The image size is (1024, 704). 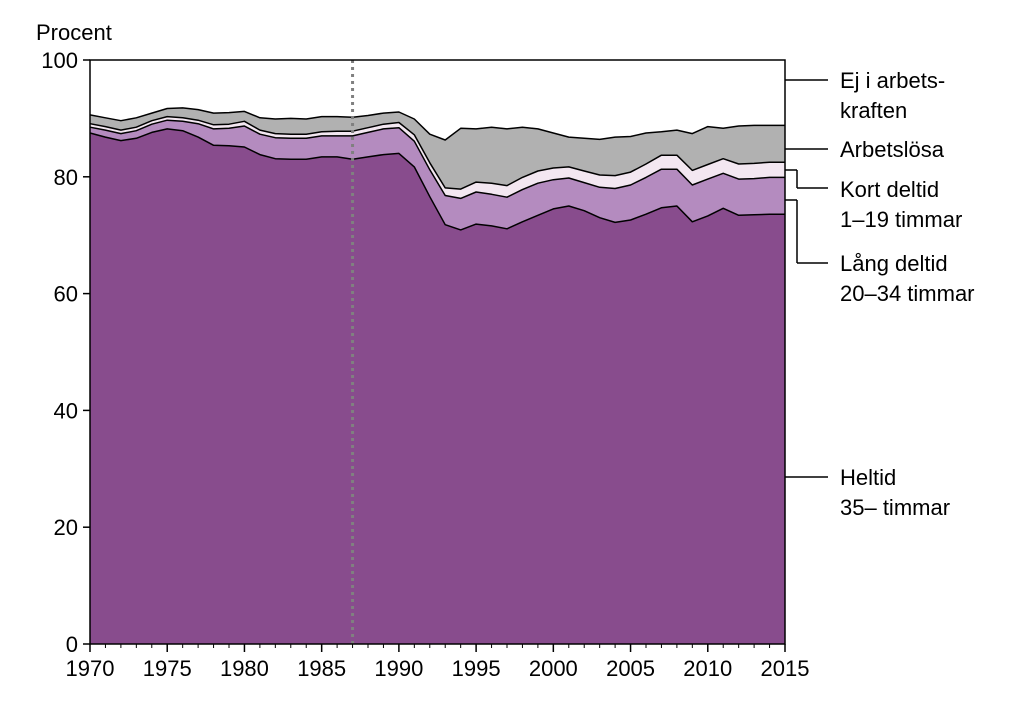 What do you see at coordinates (785, 668) in the screenshot?
I see `x-tick-label: 2015` at bounding box center [785, 668].